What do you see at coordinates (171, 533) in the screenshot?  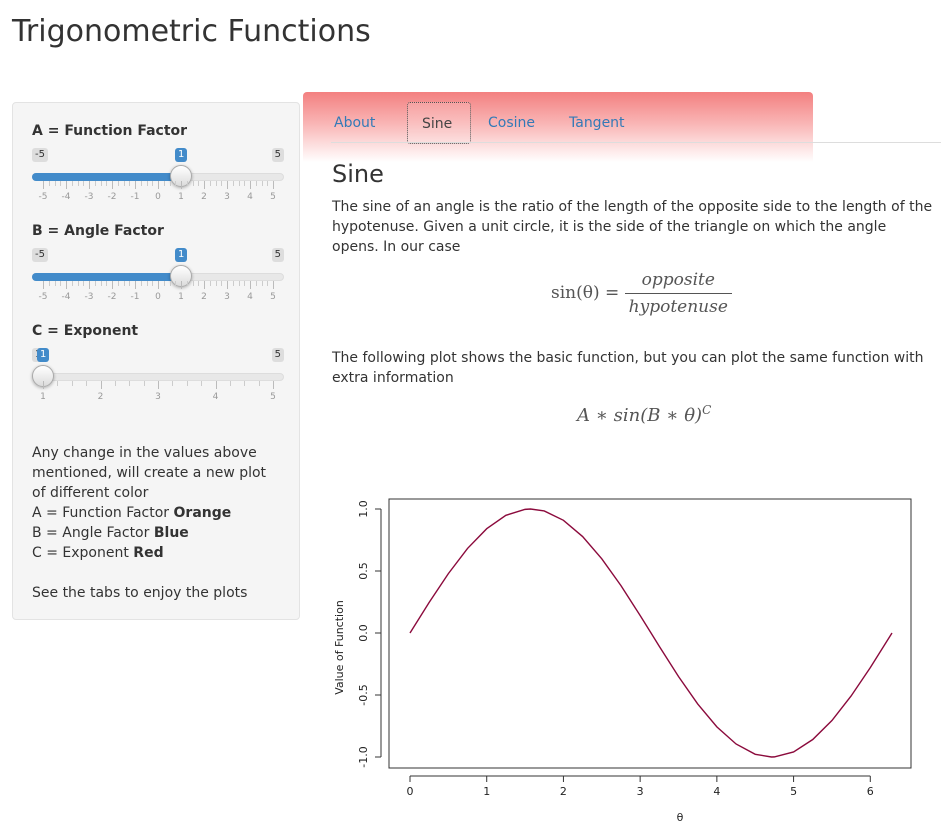 I see `line-b-color: Blue` at bounding box center [171, 533].